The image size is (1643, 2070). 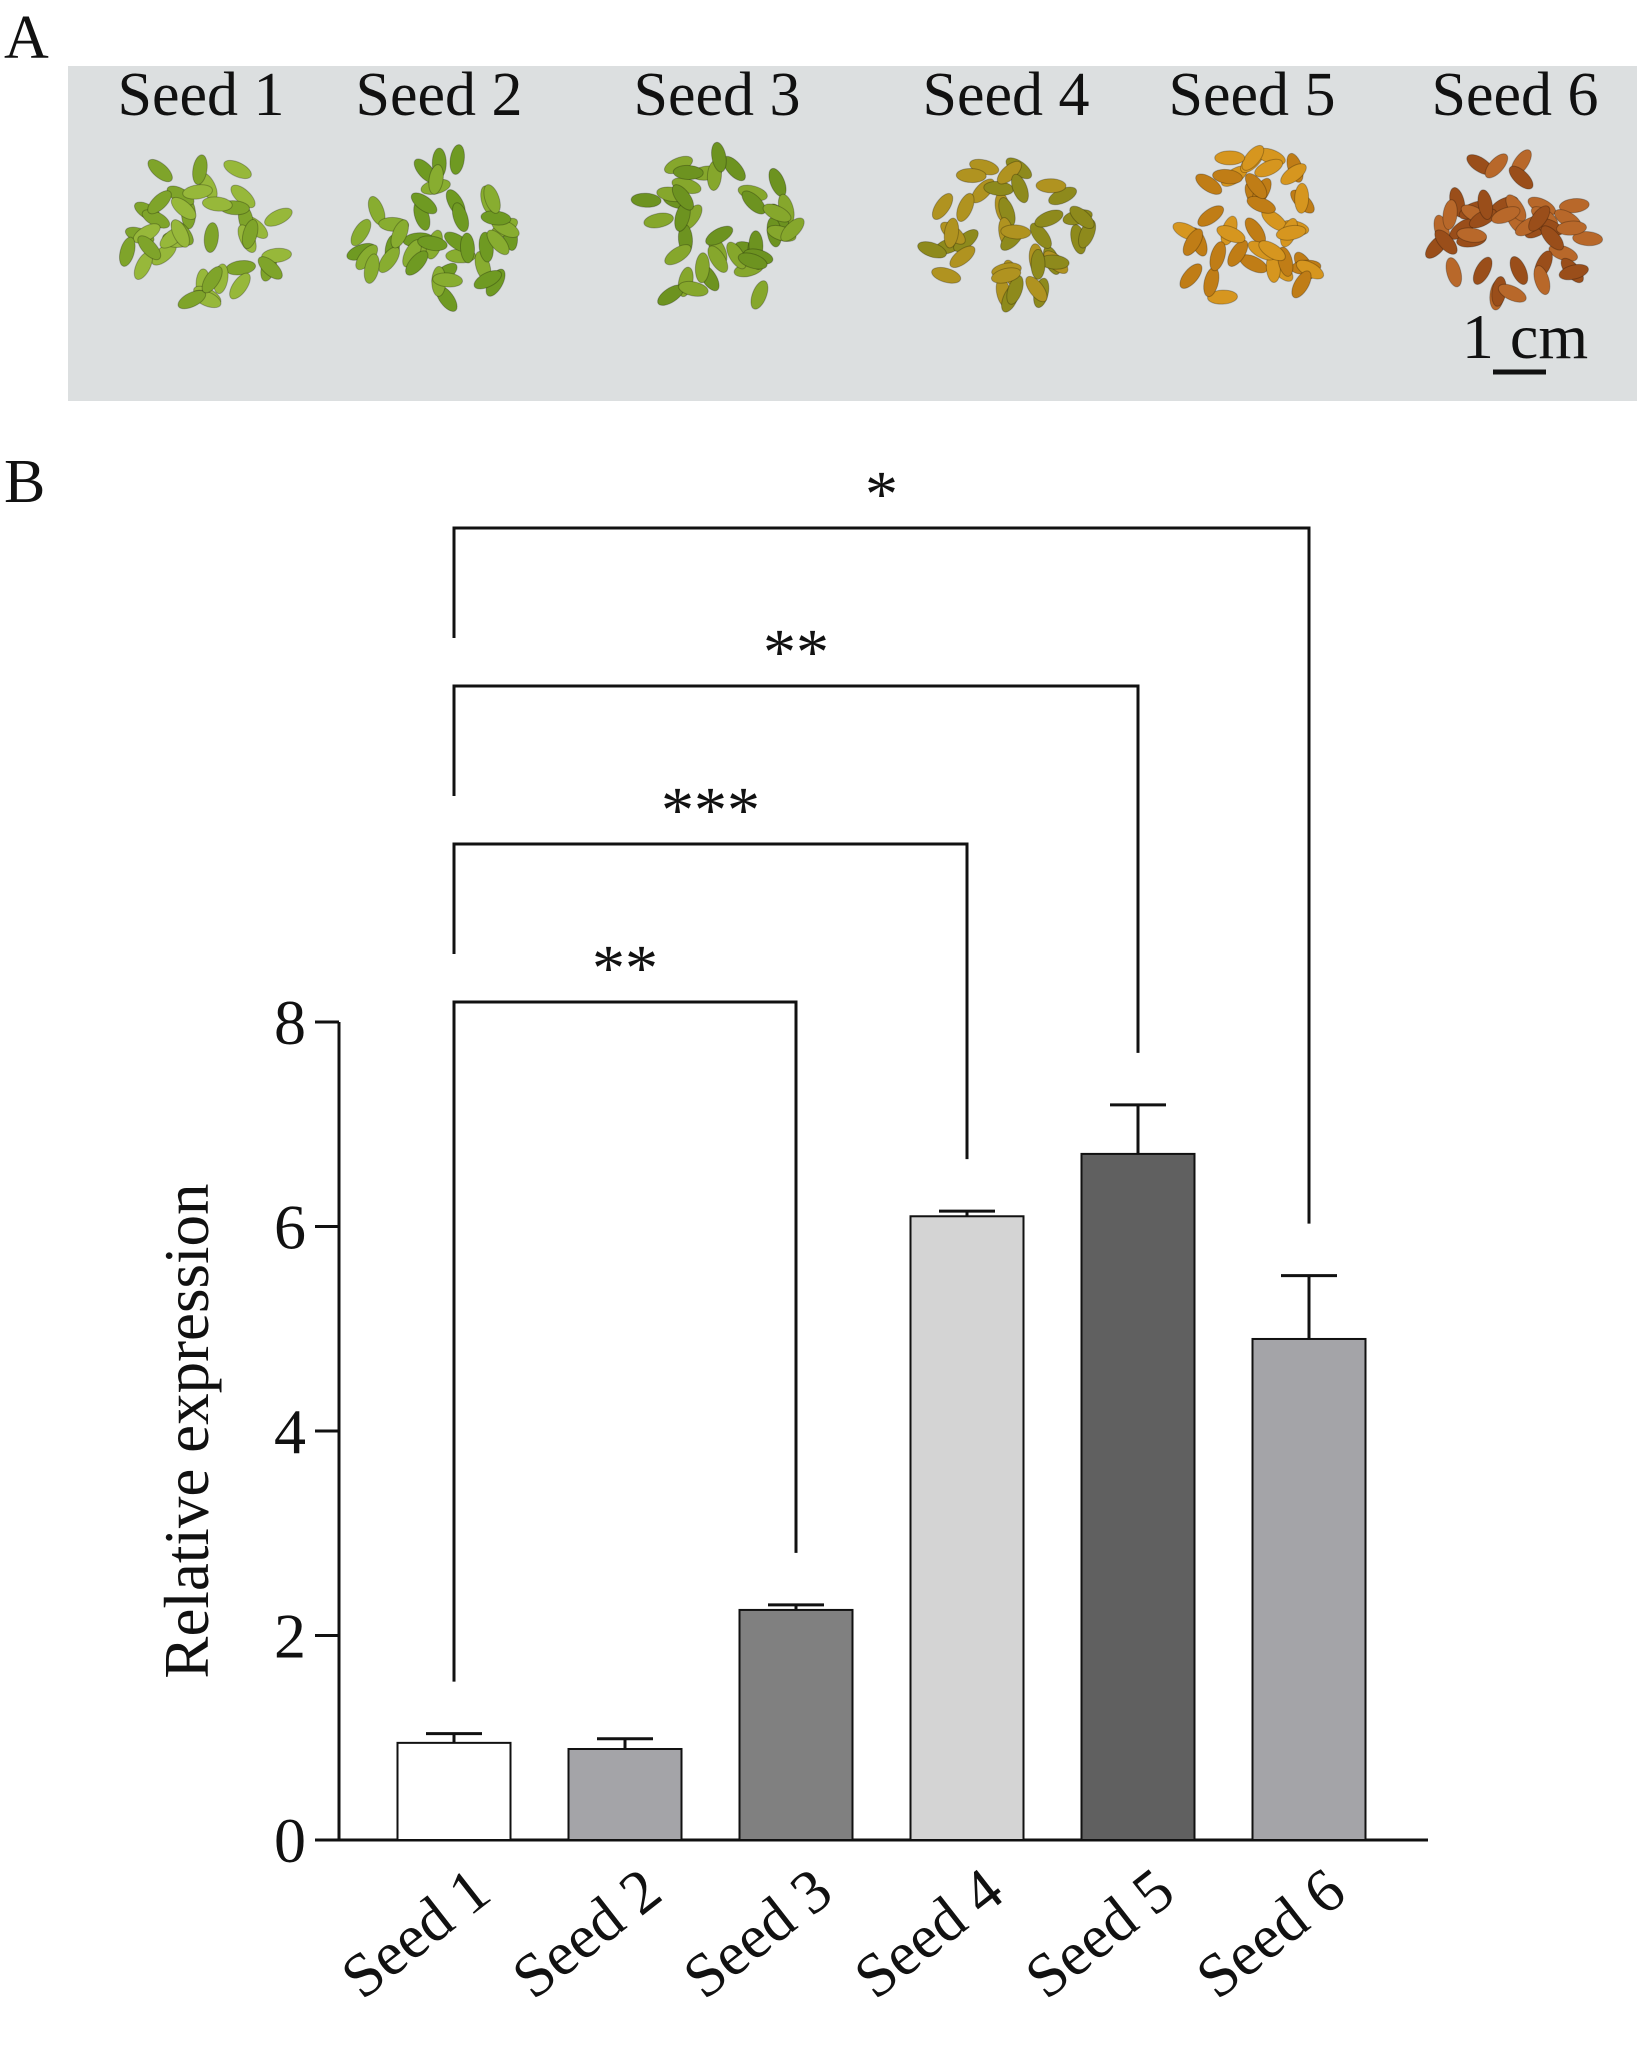 What do you see at coordinates (415, 1933) in the screenshot?
I see `x-tick-label: Seed 1` at bounding box center [415, 1933].